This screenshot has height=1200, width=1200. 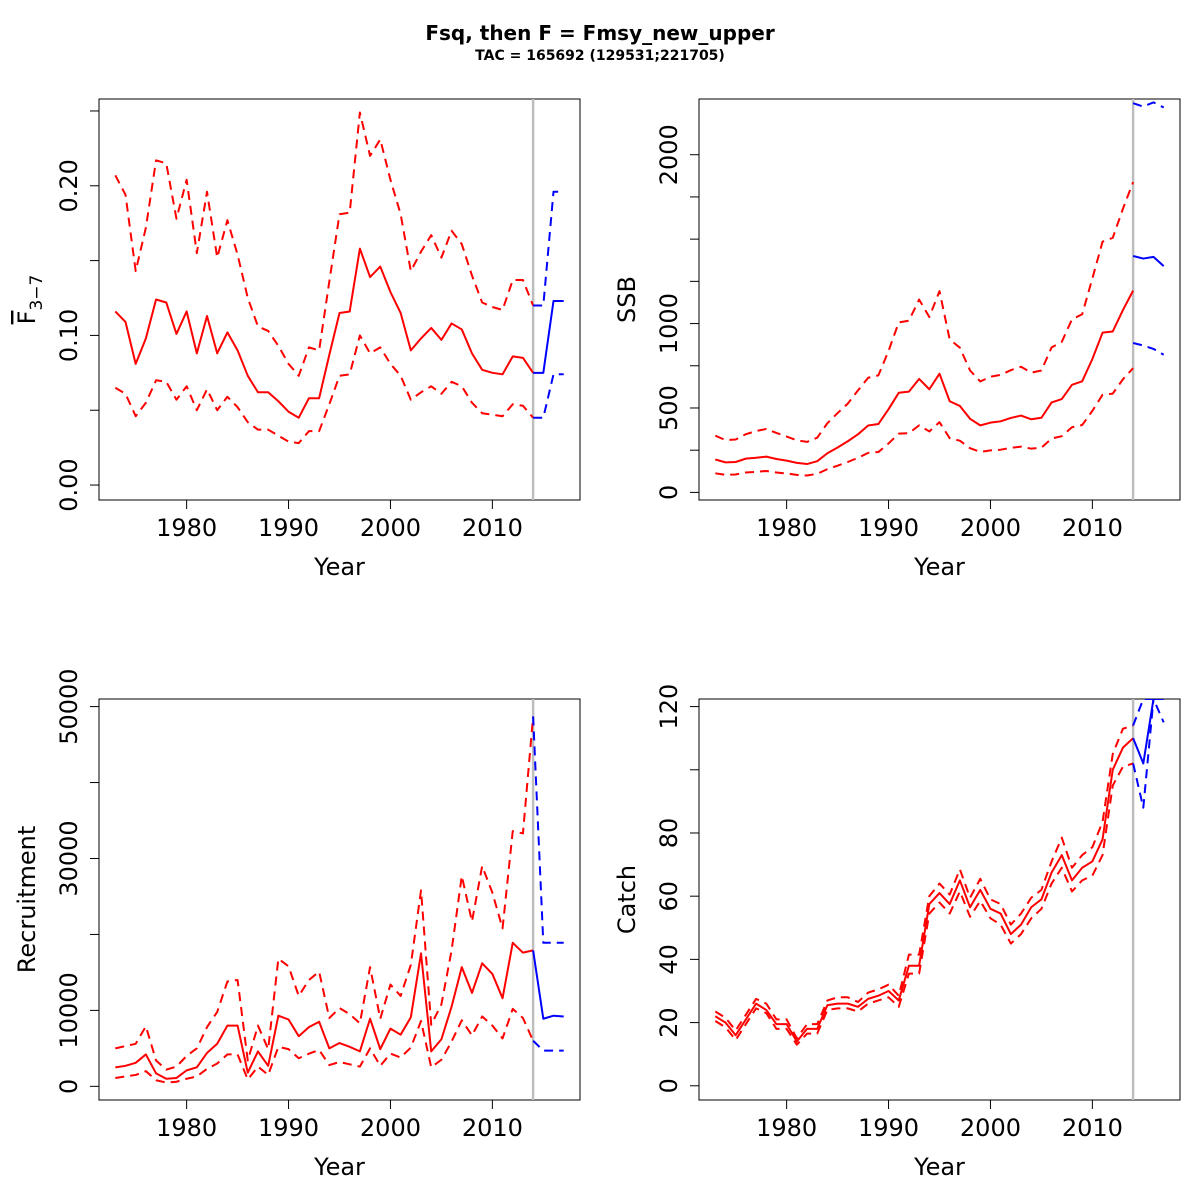 What do you see at coordinates (27, 318) in the screenshot?
I see `y-axis-label-main: F` at bounding box center [27, 318].